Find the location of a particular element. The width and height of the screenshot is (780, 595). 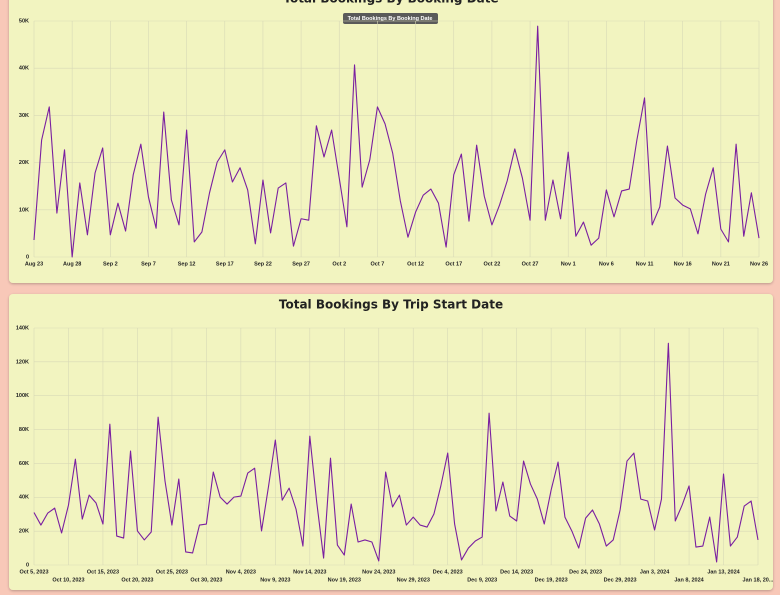

x-tick-label: Oct 5, 2023 is located at coordinates (33, 572).